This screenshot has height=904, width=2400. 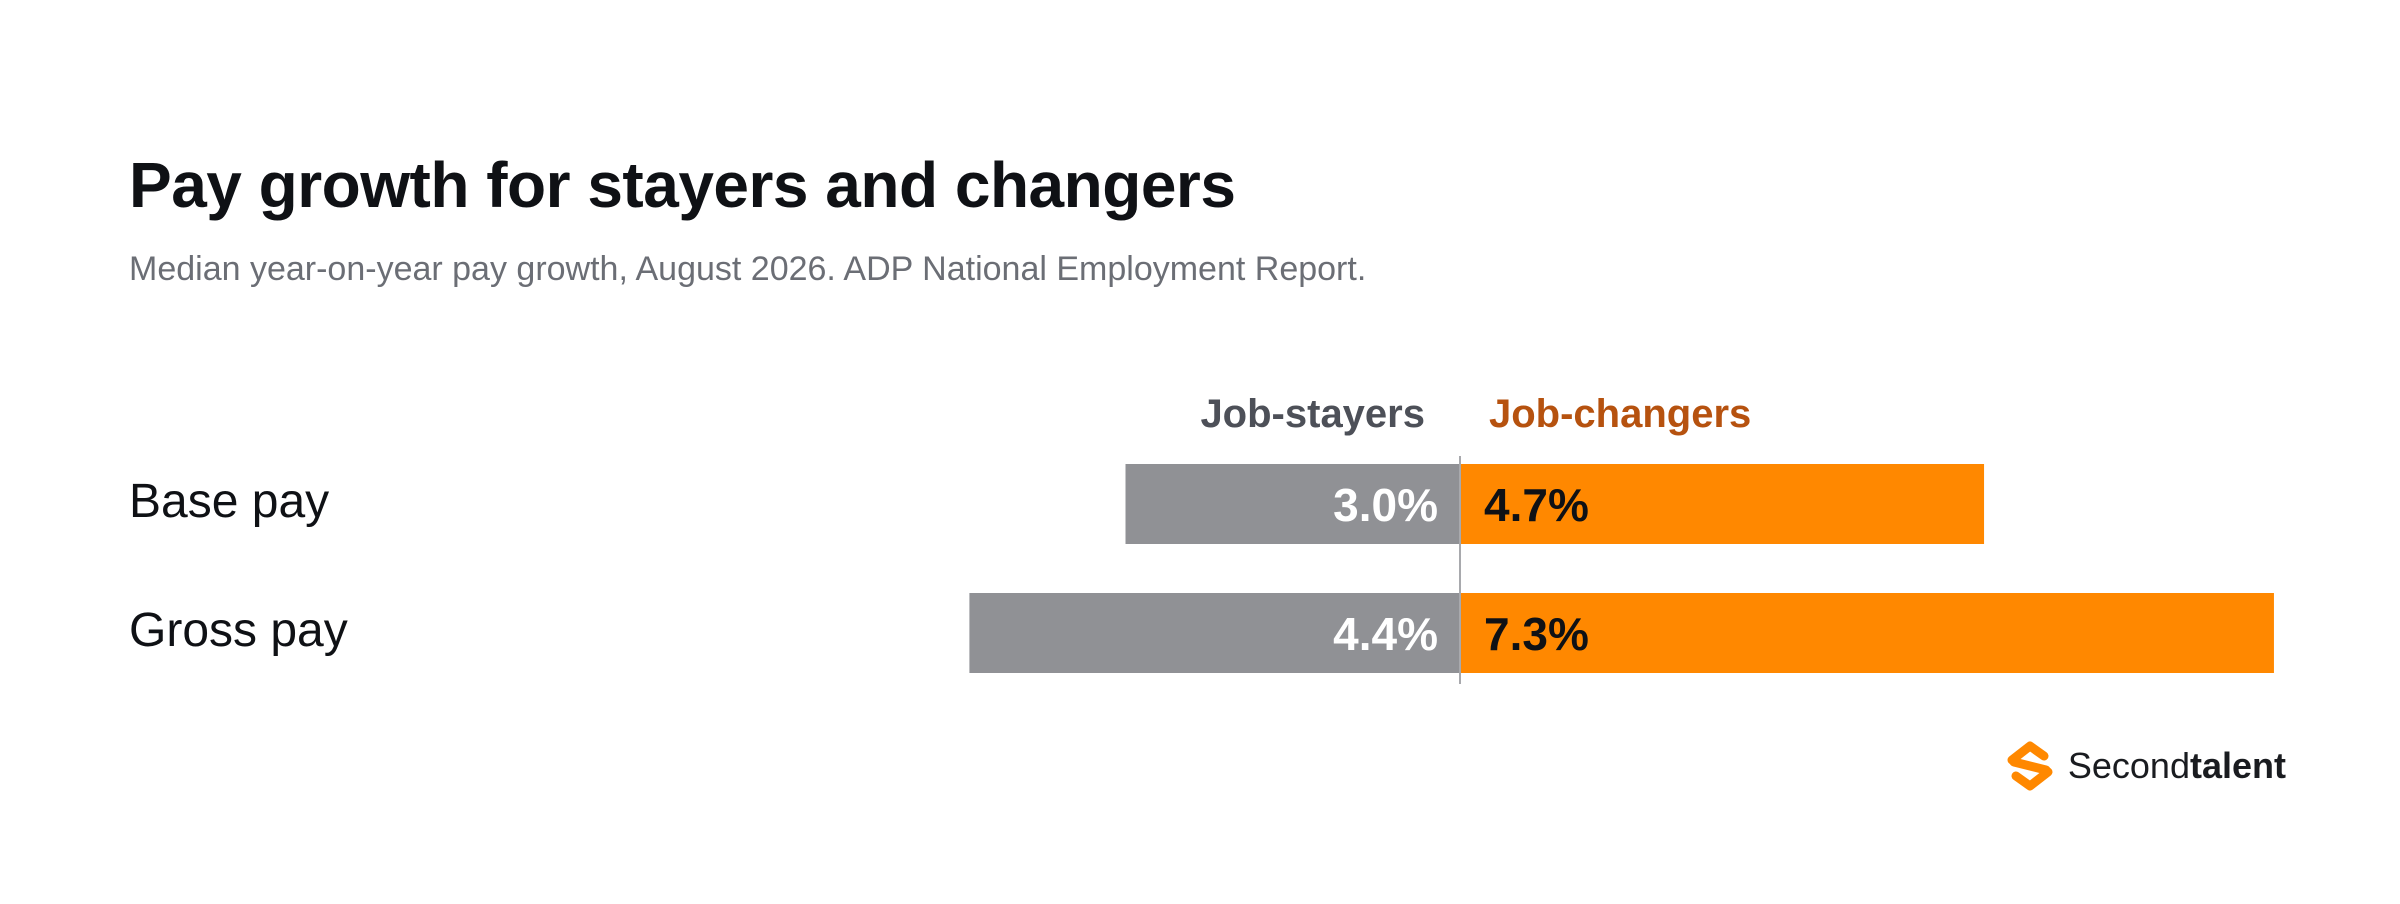 What do you see at coordinates (229, 501) in the screenshot?
I see `category-label-base-pay: Base pay` at bounding box center [229, 501].